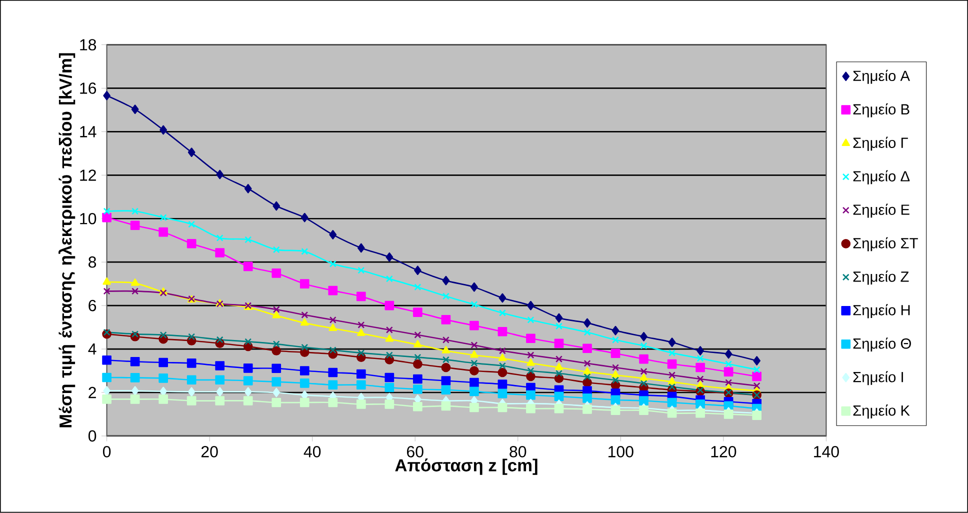  I want to click on legend-label: Σημείο Θ, so click(882, 345).